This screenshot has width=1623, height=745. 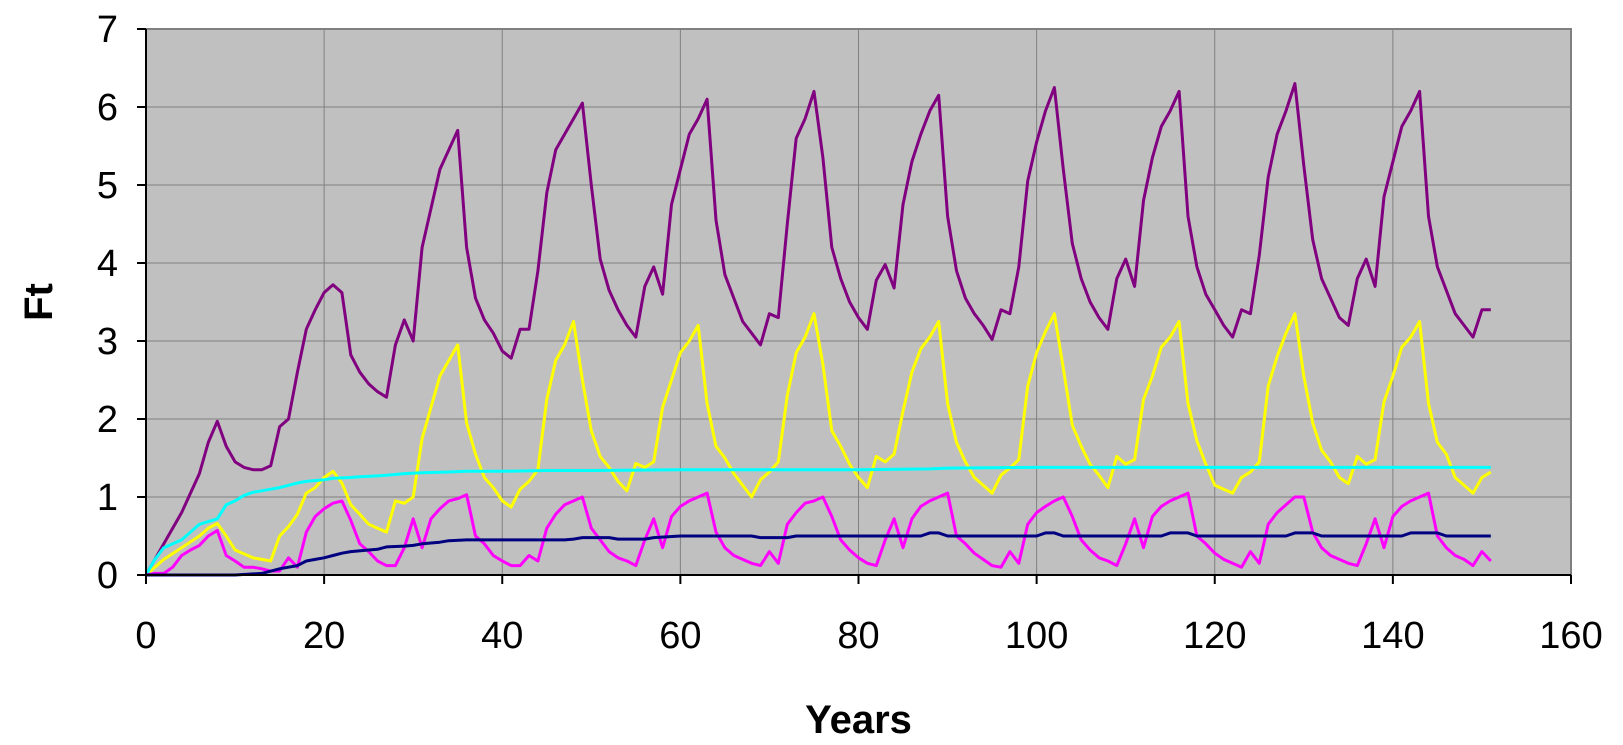 What do you see at coordinates (107, 264) in the screenshot?
I see `y-tick-label: 4` at bounding box center [107, 264].